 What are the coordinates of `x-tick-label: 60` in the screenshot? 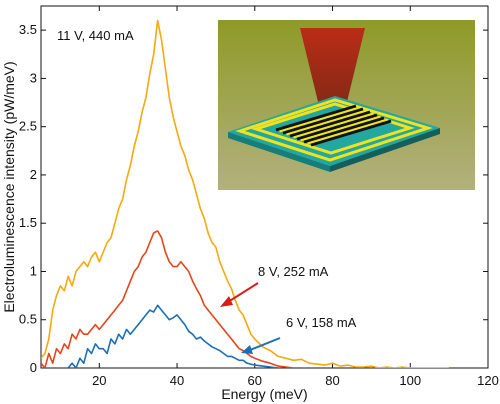 It's located at (255, 380).